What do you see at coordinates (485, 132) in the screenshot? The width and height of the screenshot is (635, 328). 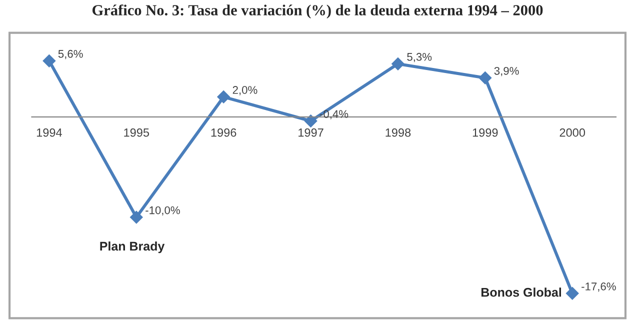 I see `x-tick-label: 1999` at bounding box center [485, 132].